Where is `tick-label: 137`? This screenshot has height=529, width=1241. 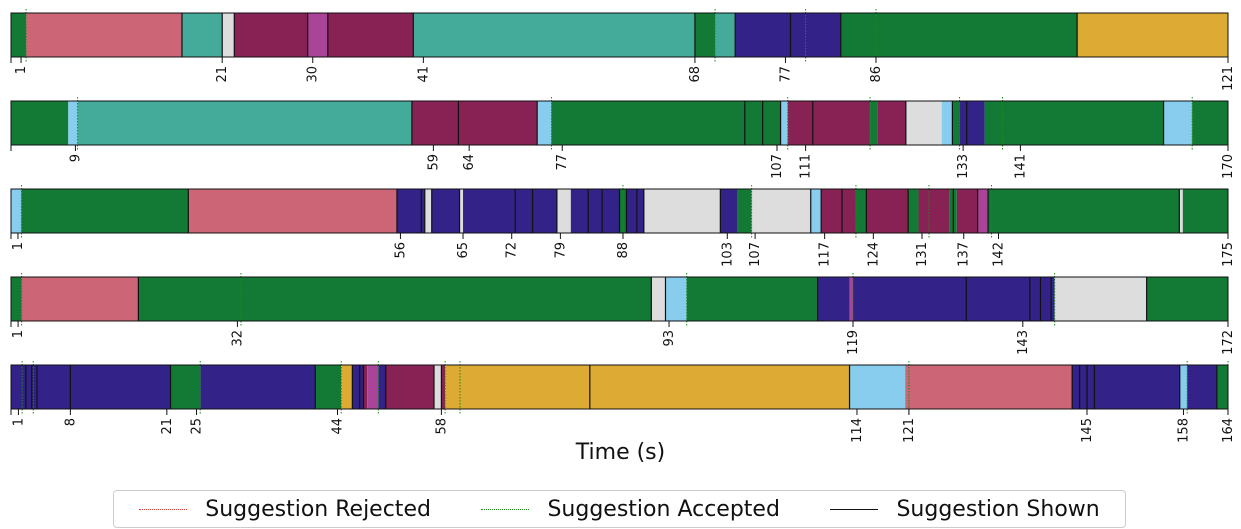 tick-label: 137 is located at coordinates (964, 254).